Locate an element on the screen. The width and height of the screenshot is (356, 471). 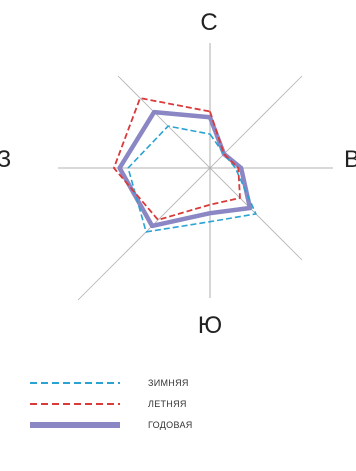
series-summer-polygon is located at coordinates (177, 159).